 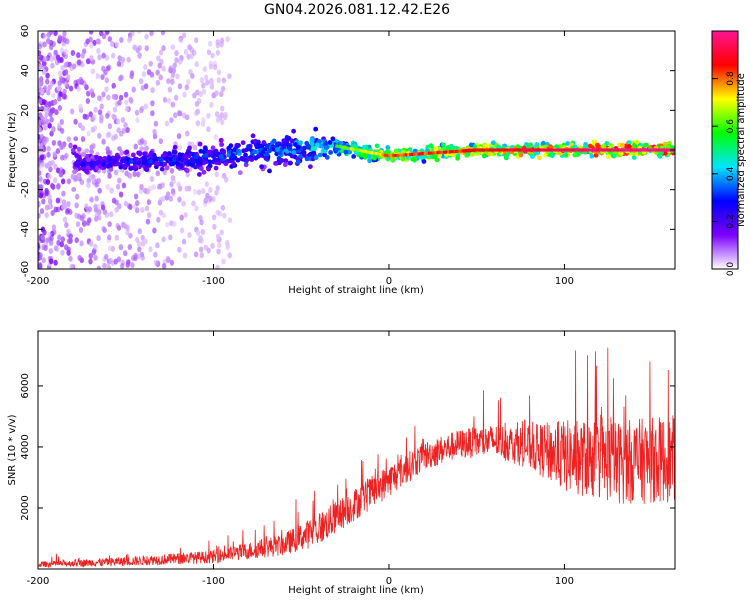 What do you see at coordinates (25, 150) in the screenshot?
I see `y-tick-label: 0` at bounding box center [25, 150].